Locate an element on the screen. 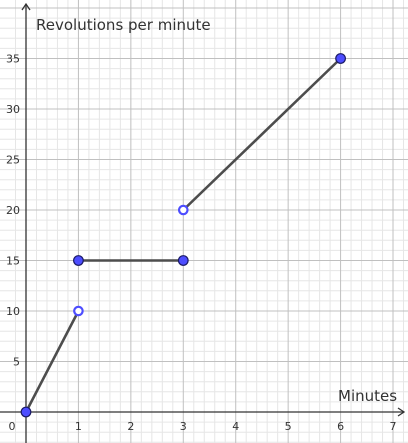 Image resolution: width=408 pixels, height=443 pixels. y-tick-label: 20 is located at coordinates (13, 210).